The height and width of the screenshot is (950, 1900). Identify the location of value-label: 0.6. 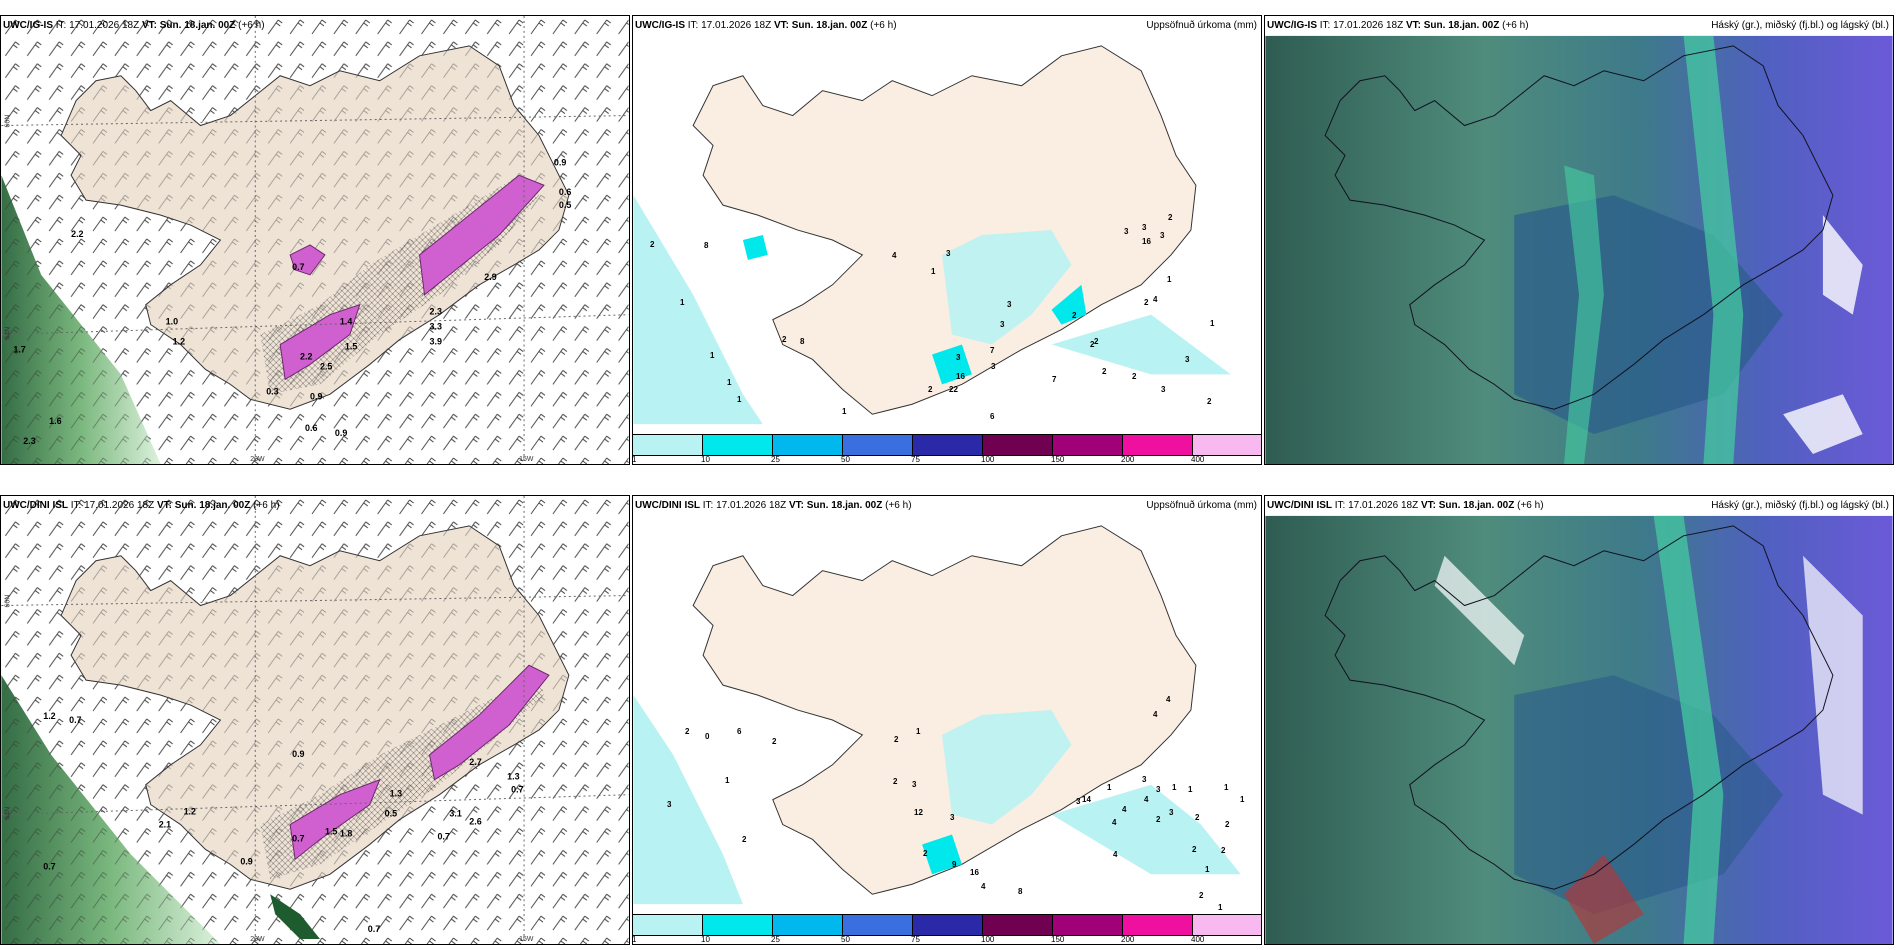
(311, 428).